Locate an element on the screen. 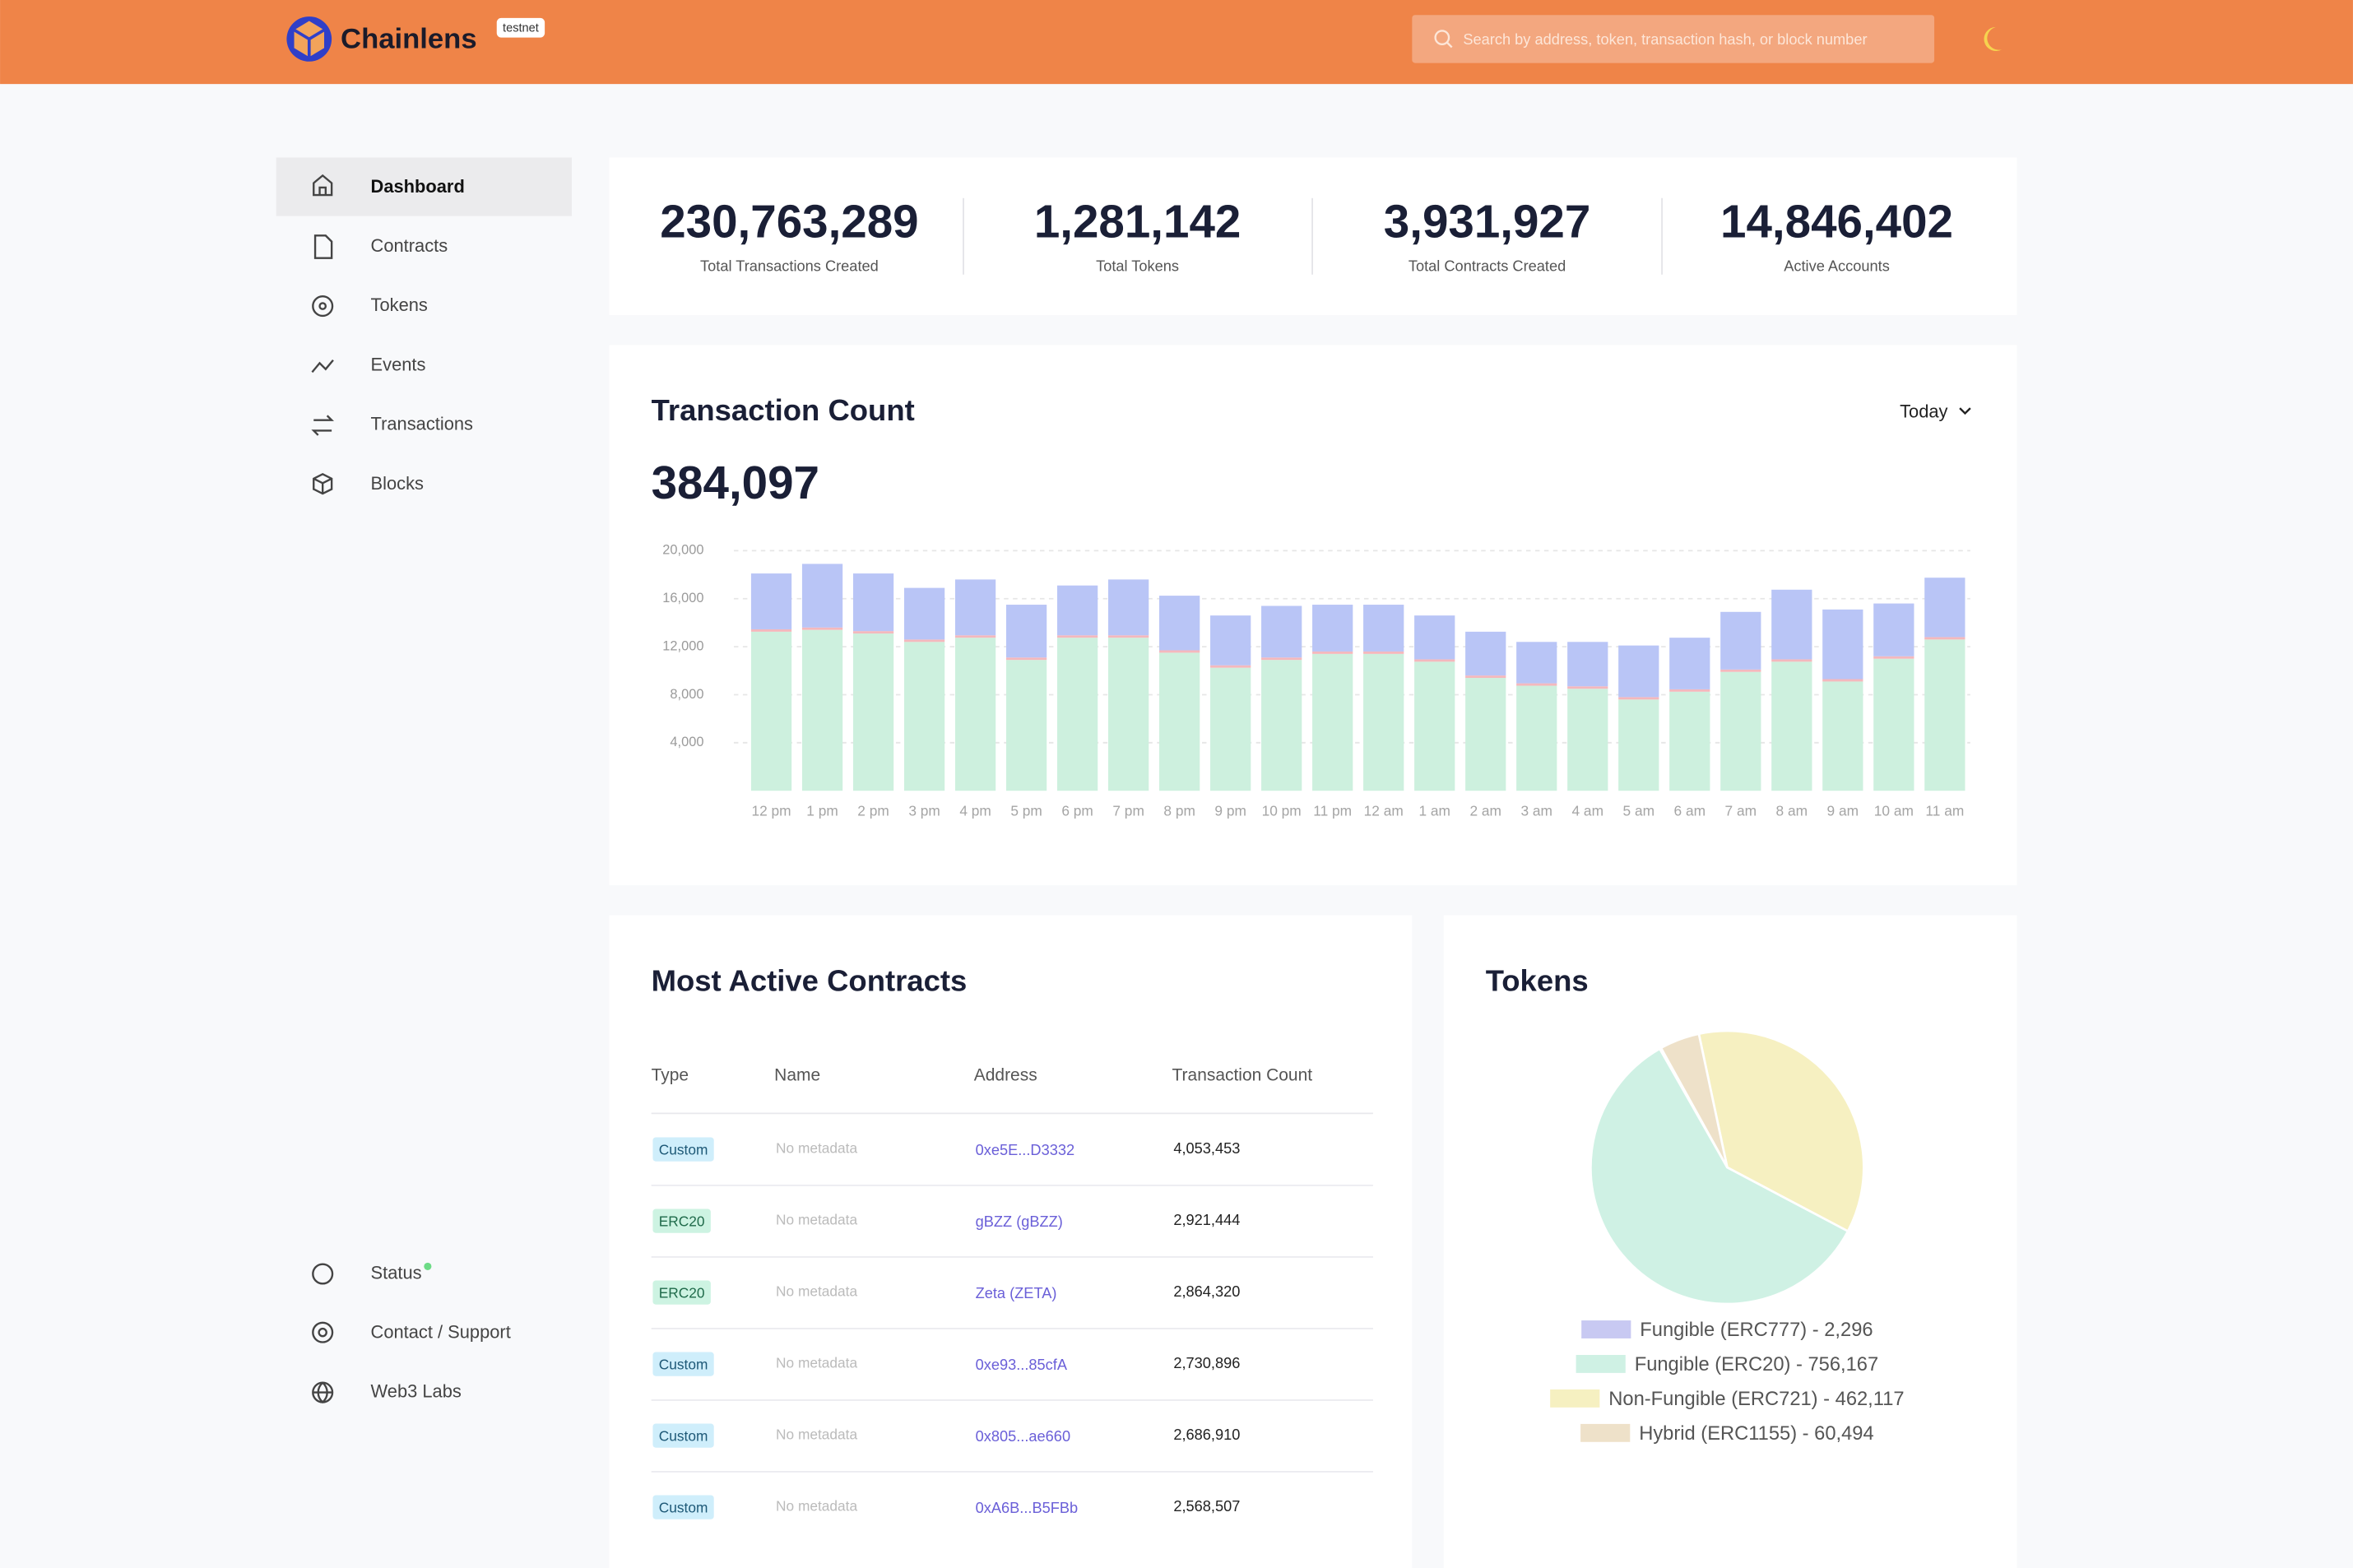  icon-support is located at coordinates (323, 1332).